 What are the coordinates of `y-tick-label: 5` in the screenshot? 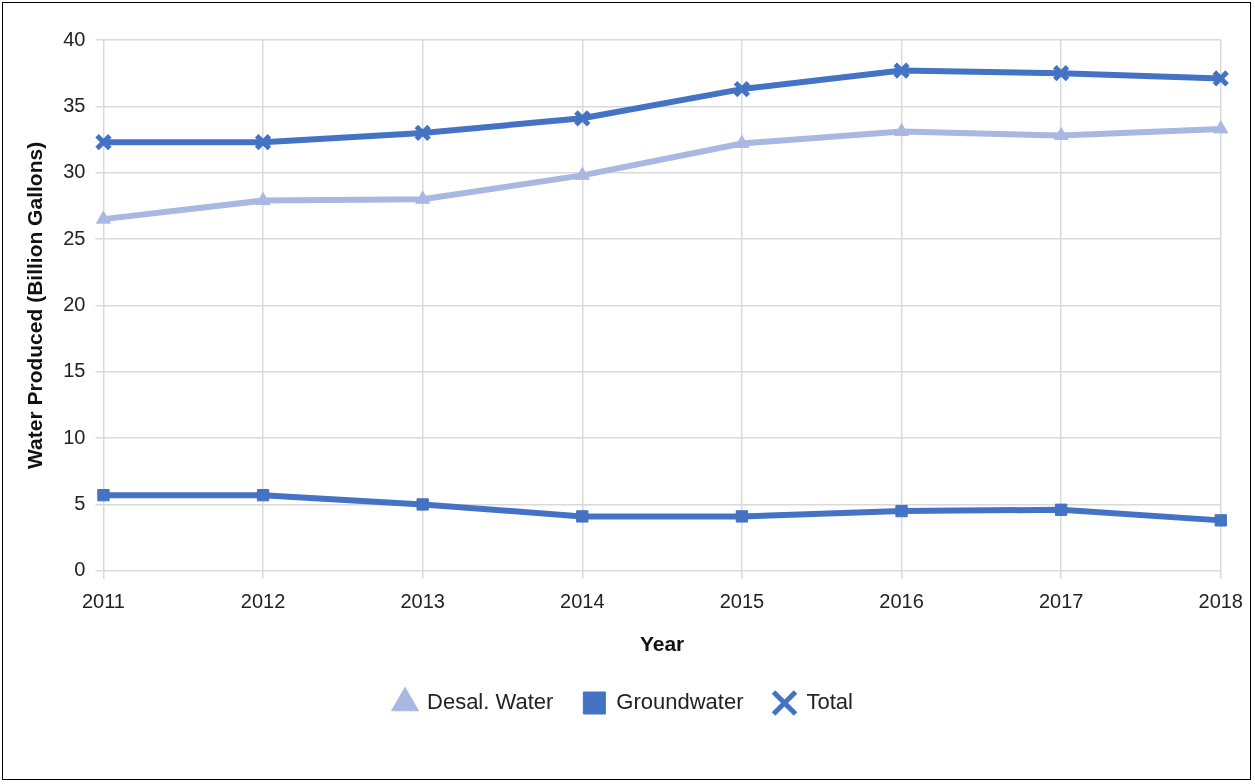 It's located at (80, 502).